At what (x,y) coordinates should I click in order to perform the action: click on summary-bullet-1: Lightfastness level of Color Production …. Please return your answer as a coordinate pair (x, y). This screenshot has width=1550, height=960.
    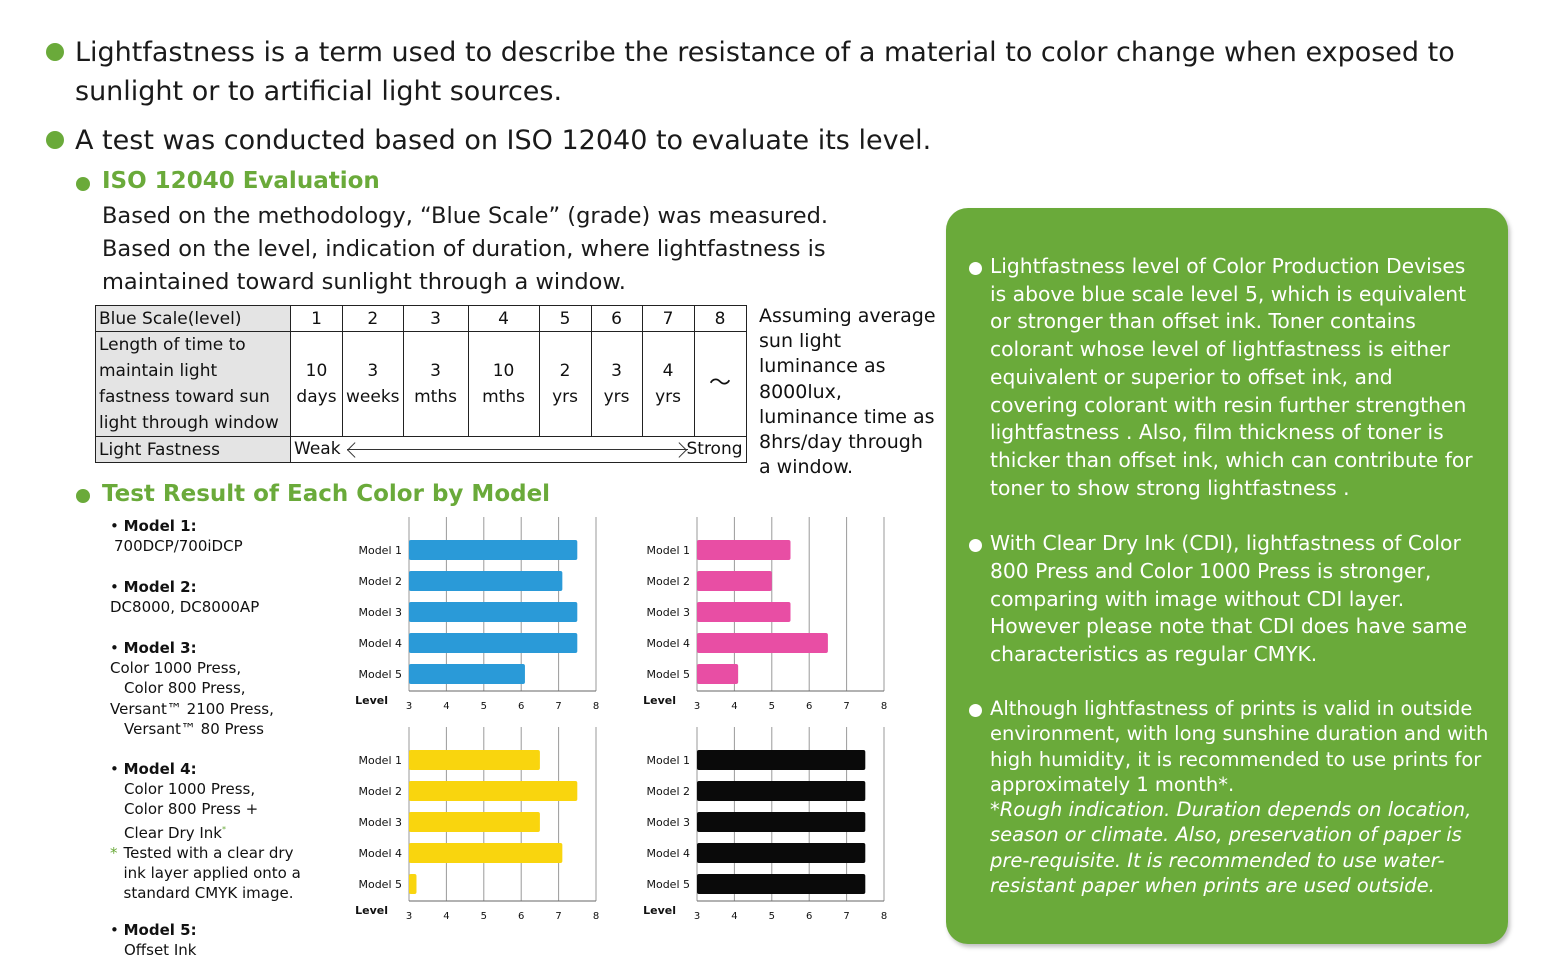
    Looking at the image, I should click on (1231, 377).